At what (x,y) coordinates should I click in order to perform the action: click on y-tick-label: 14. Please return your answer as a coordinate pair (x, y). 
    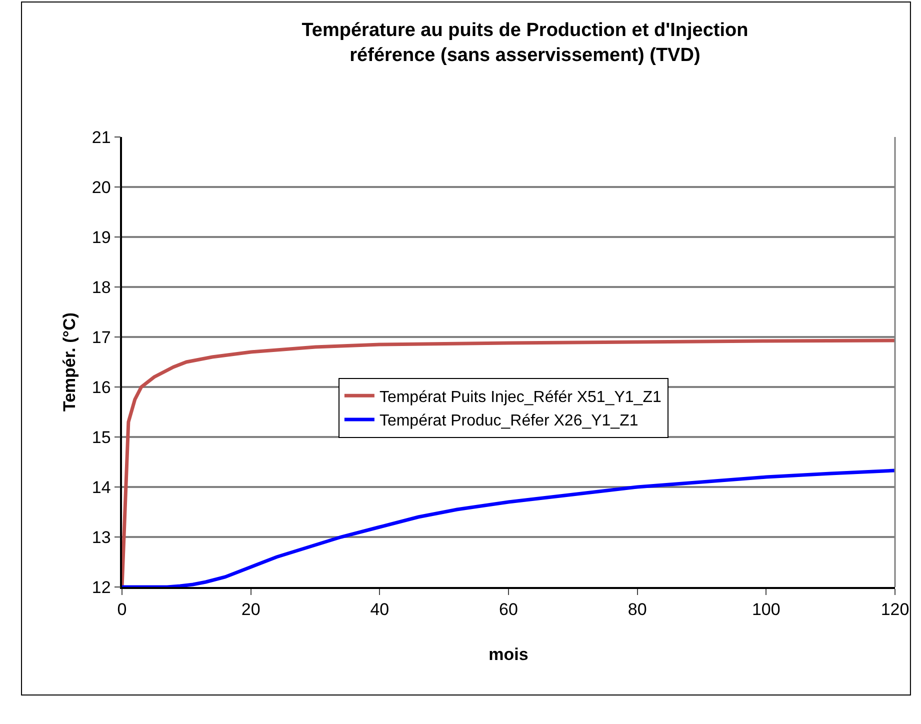
    Looking at the image, I should click on (101, 487).